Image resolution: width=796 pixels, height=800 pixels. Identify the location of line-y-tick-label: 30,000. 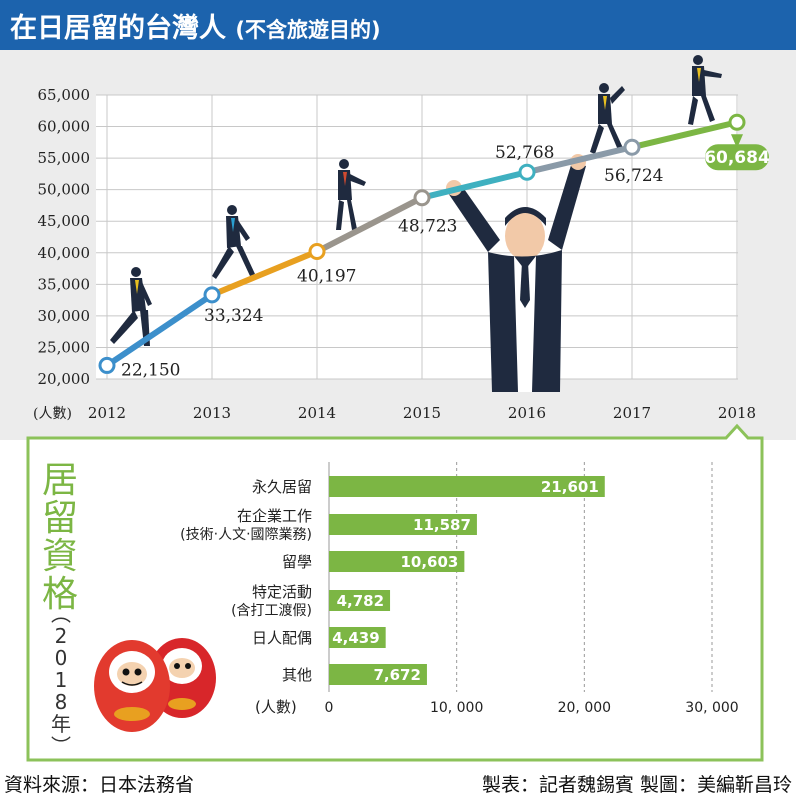
(64, 316).